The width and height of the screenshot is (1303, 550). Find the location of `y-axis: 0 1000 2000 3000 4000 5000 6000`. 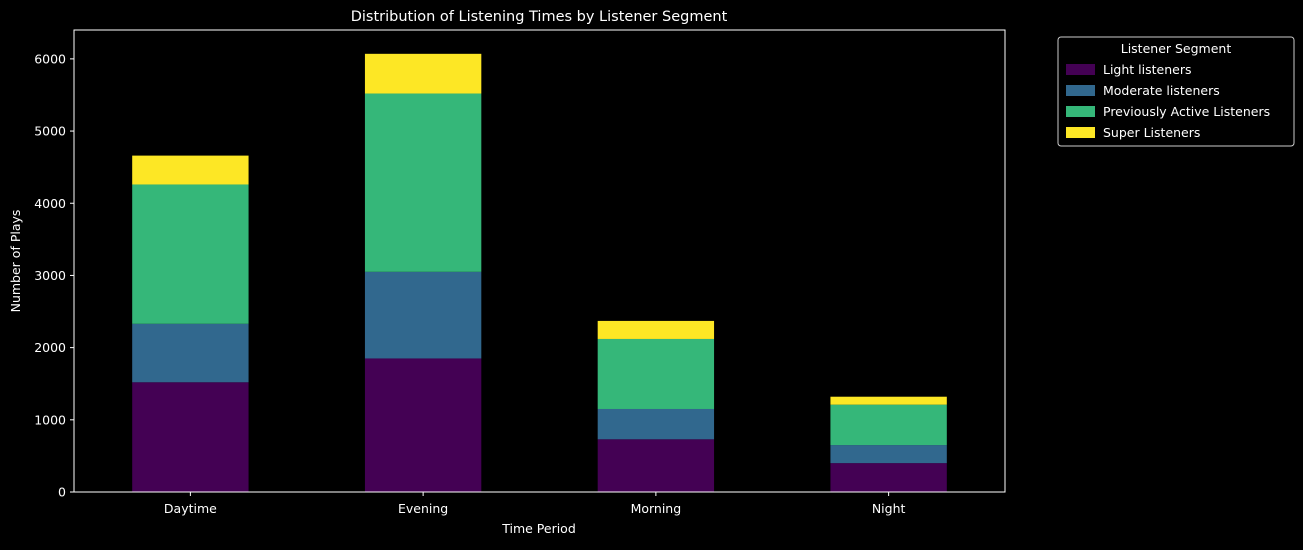

y-axis: 0 1000 2000 3000 4000 5000 6000 is located at coordinates (54, 275).